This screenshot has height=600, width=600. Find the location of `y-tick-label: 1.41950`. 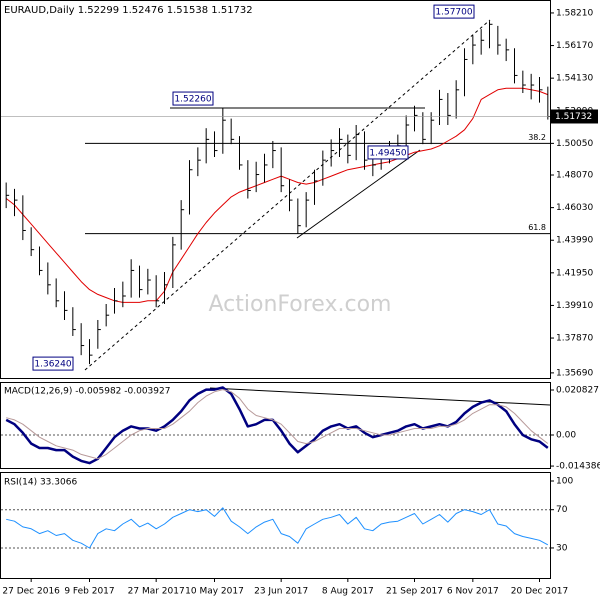

y-tick-label: 1.41950 is located at coordinates (574, 273).